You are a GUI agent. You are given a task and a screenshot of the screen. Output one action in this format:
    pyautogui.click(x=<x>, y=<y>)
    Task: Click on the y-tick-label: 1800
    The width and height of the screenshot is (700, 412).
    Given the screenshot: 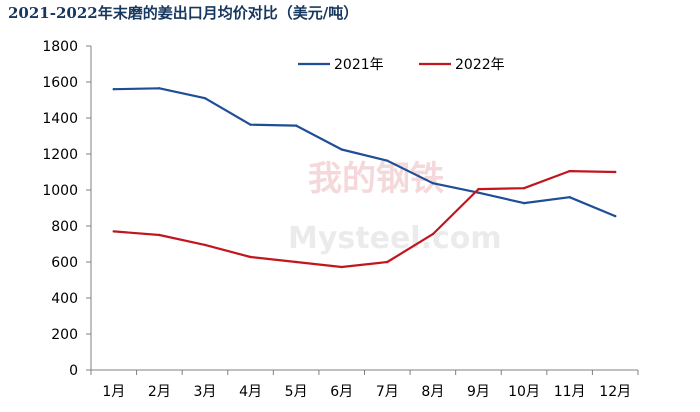 What is the action you would take?
    pyautogui.click(x=60, y=47)
    